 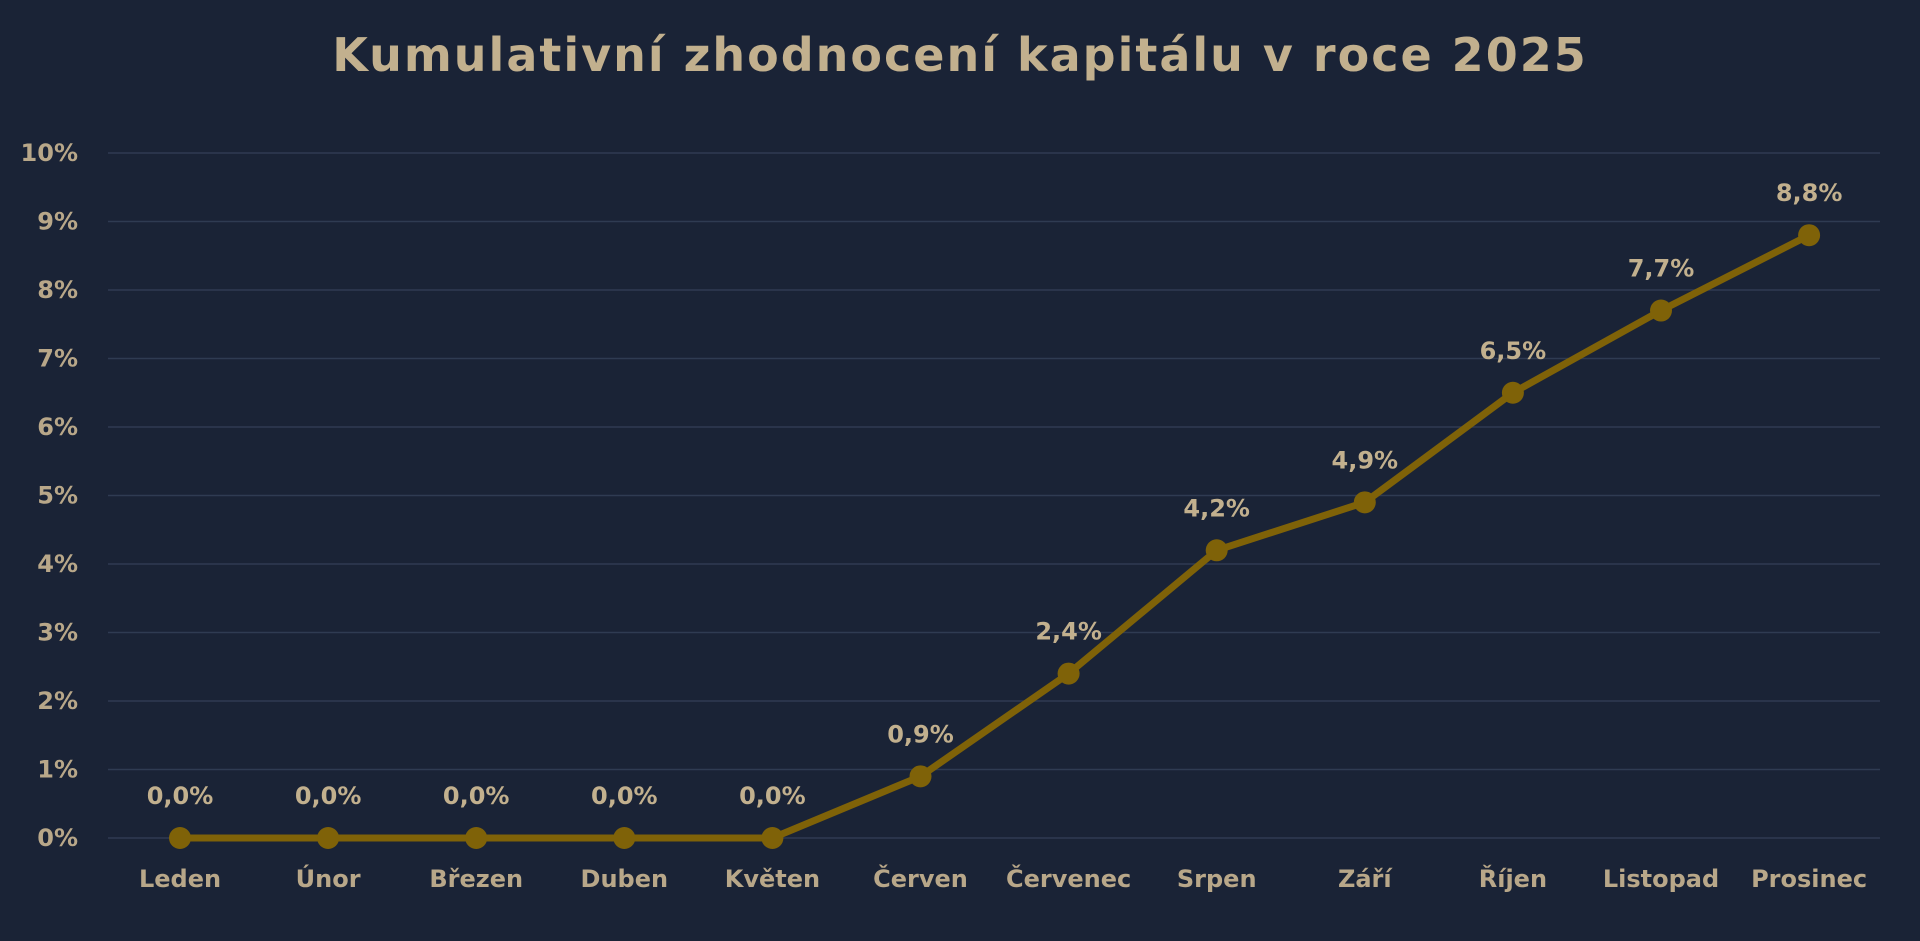 What do you see at coordinates (57, 633) in the screenshot?
I see `y-tick-label: 3%` at bounding box center [57, 633].